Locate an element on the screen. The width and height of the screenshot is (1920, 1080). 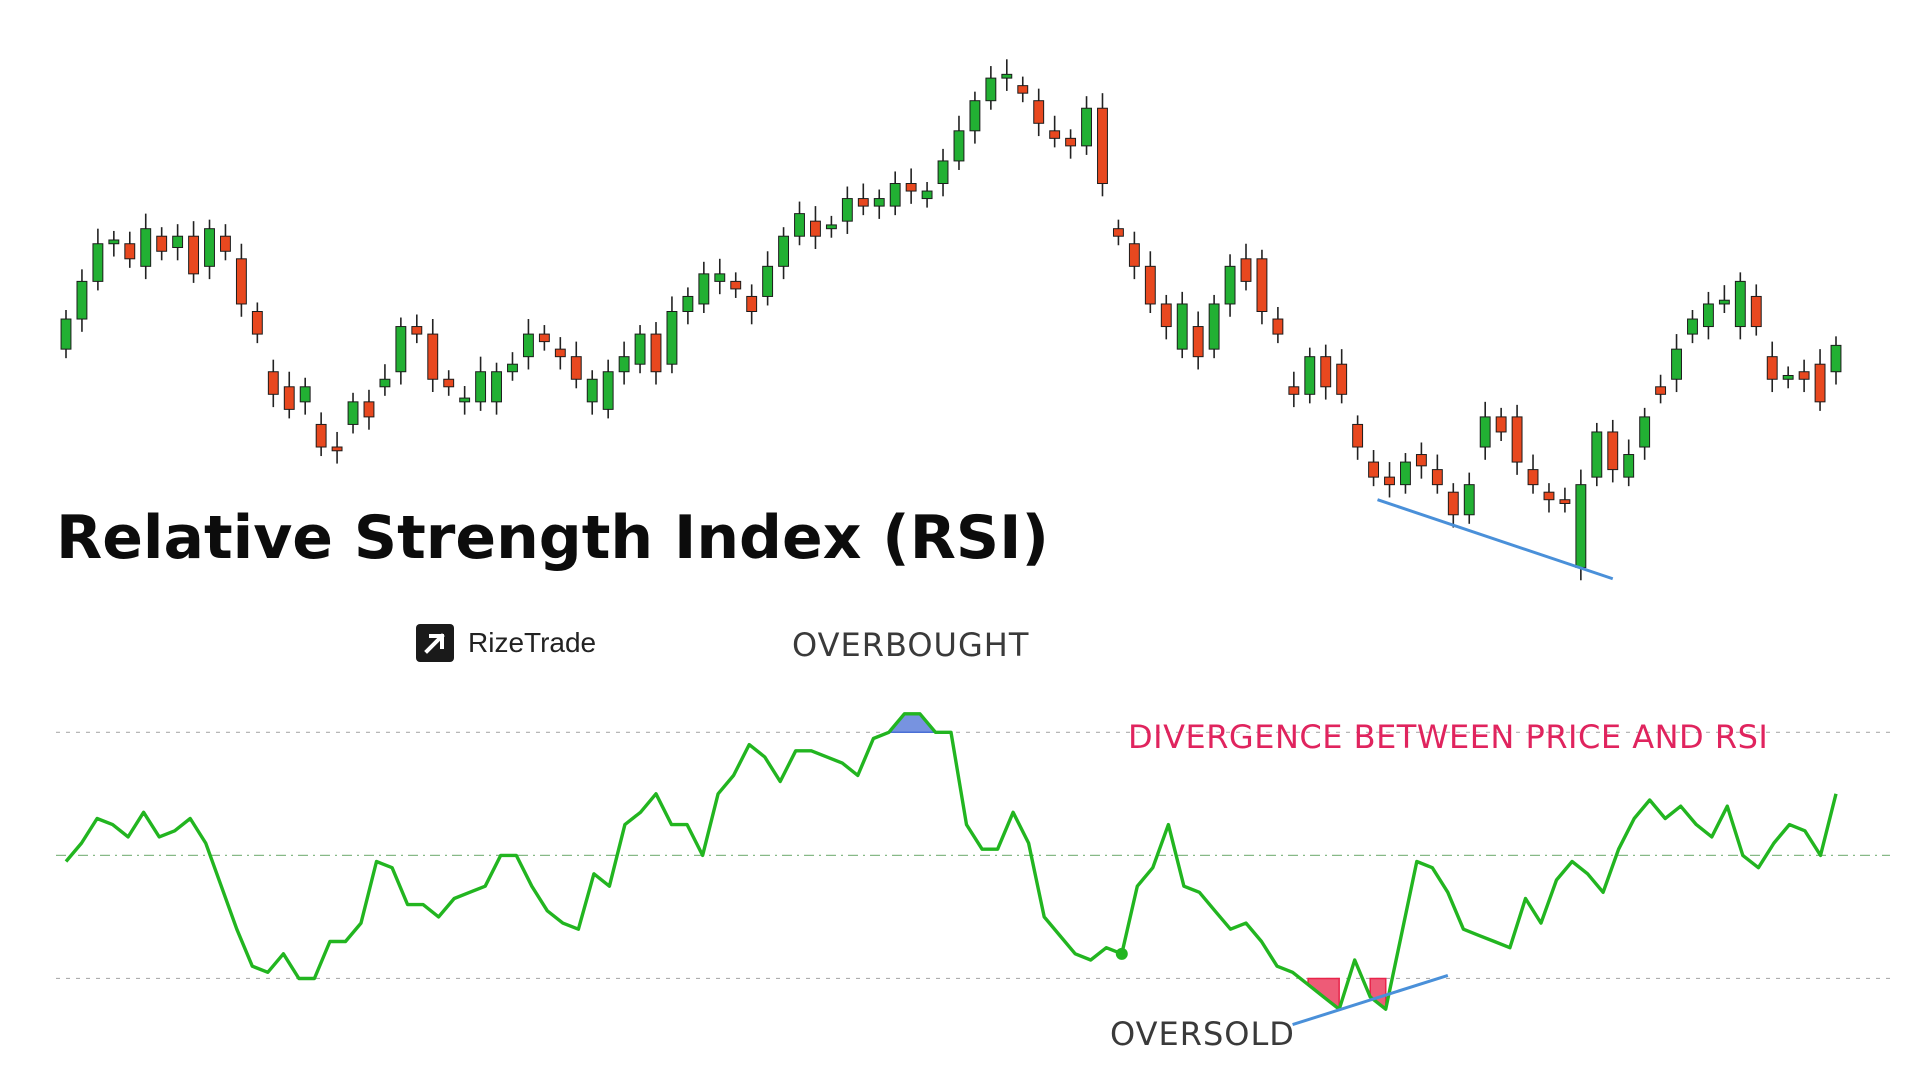
rsi-marker is located at coordinates (1121, 953).